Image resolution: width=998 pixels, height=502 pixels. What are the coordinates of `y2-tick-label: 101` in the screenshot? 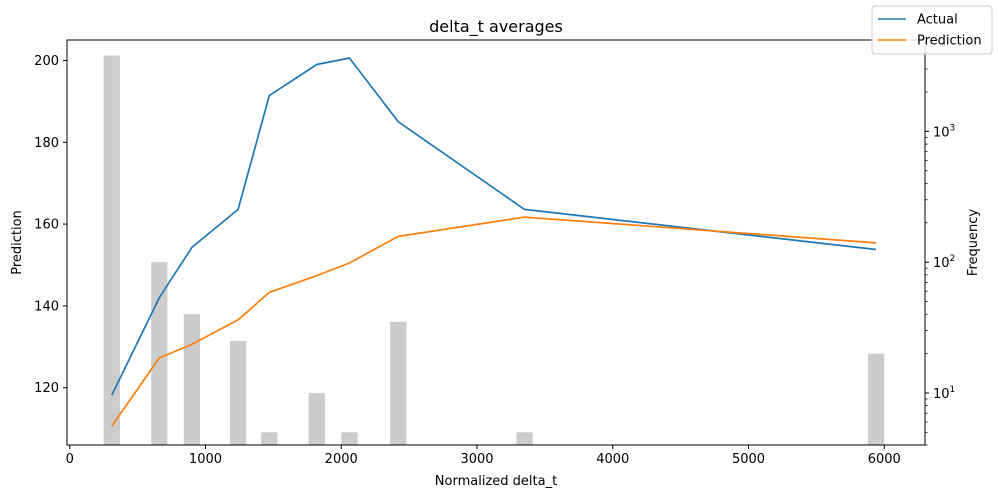 It's located at (944, 393).